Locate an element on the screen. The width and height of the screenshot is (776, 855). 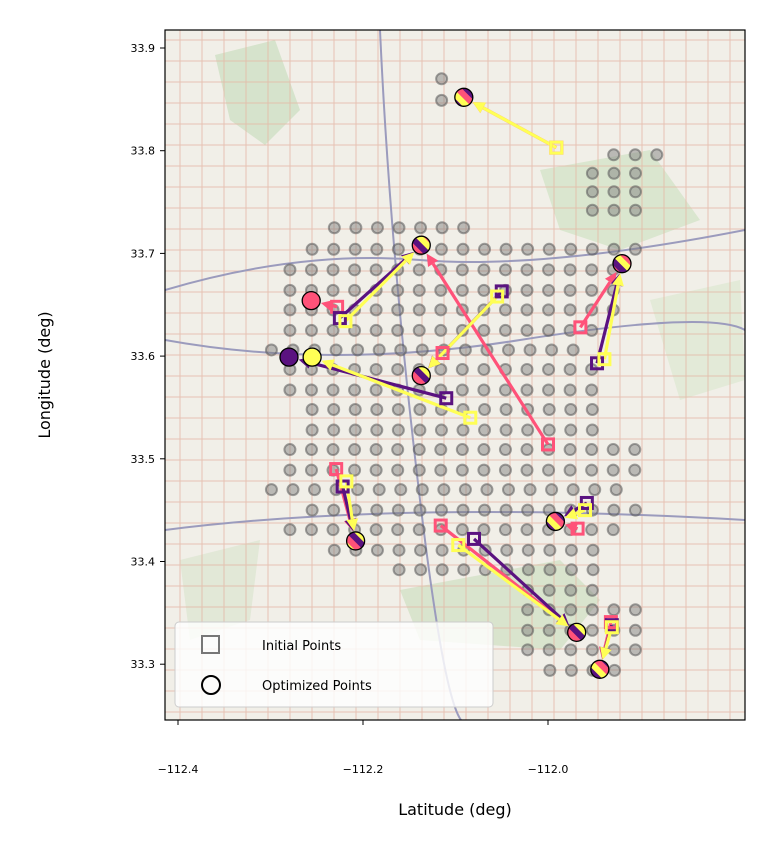
shared-optimized-point is located at coordinates (600, 669).